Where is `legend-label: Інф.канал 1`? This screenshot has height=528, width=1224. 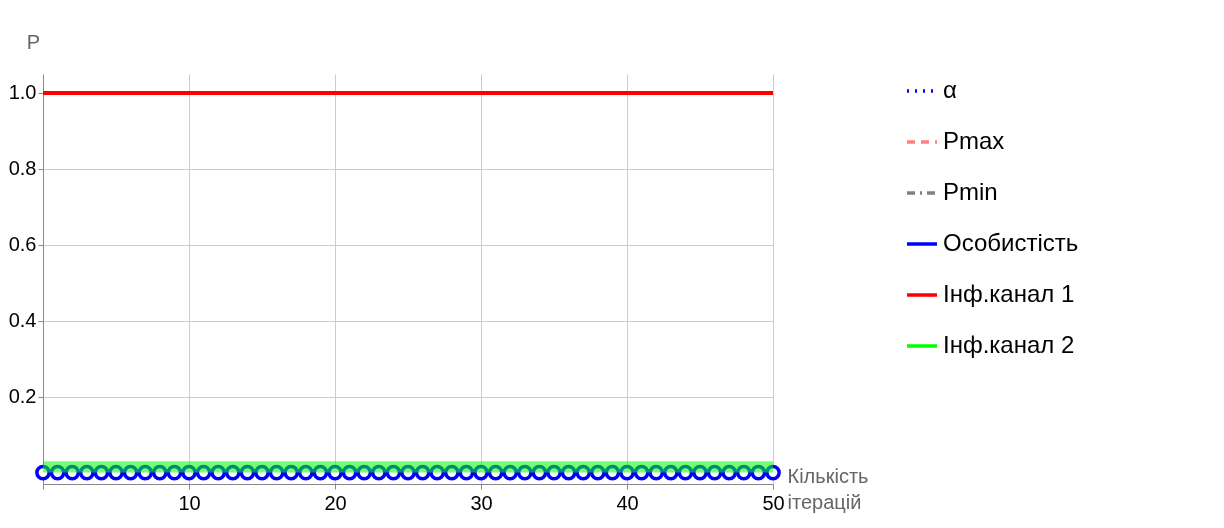 legend-label: Інф.канал 1 is located at coordinates (1009, 293).